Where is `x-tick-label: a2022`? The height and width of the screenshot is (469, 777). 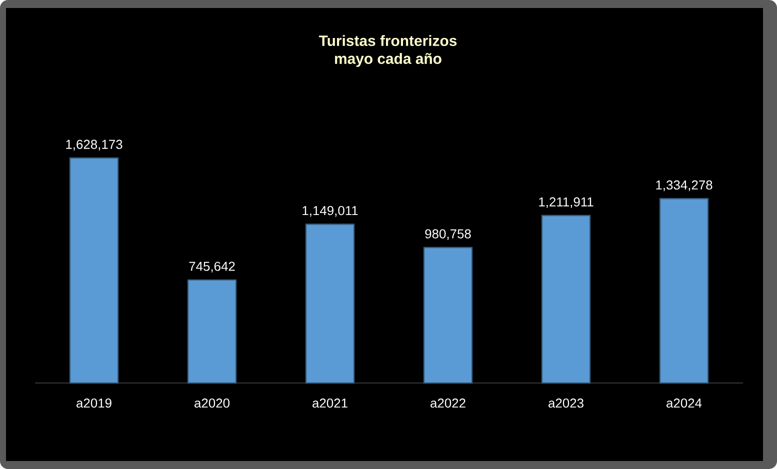
x-tick-label: a2022 is located at coordinates (448, 403).